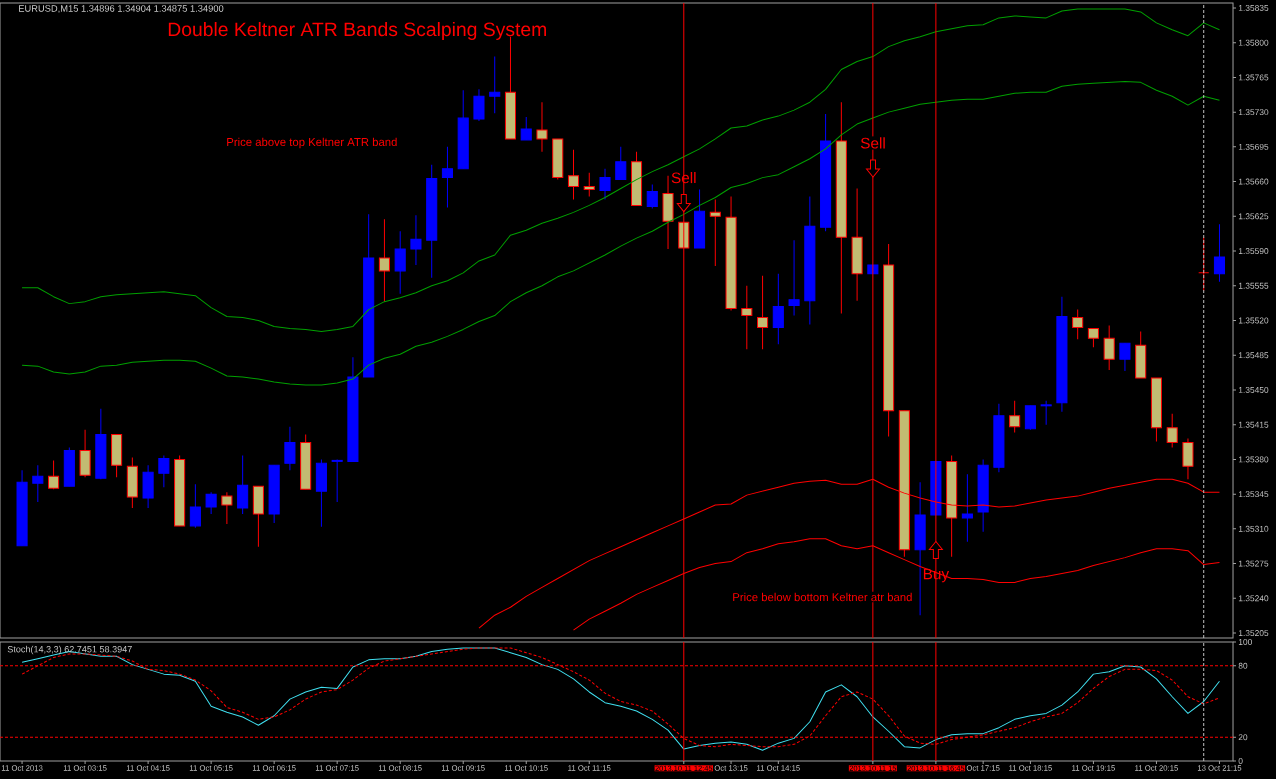 Image resolution: width=1276 pixels, height=779 pixels. What do you see at coordinates (69, 650) in the screenshot?
I see `chart-title: Stoch(14,3,3) 62.7451 58.3947` at bounding box center [69, 650].